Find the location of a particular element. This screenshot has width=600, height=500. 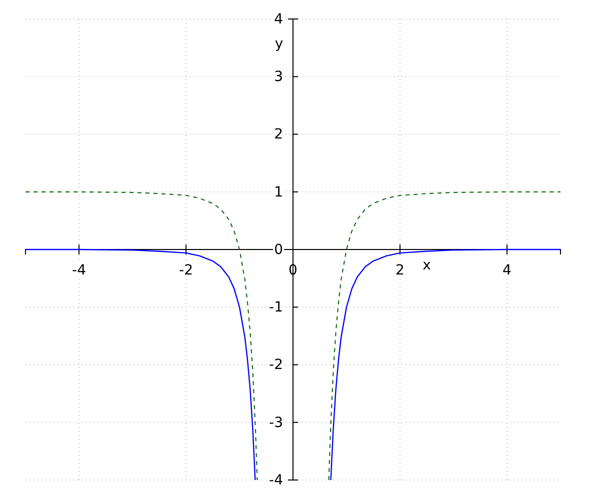

x-tick-label: 4 is located at coordinates (507, 270).